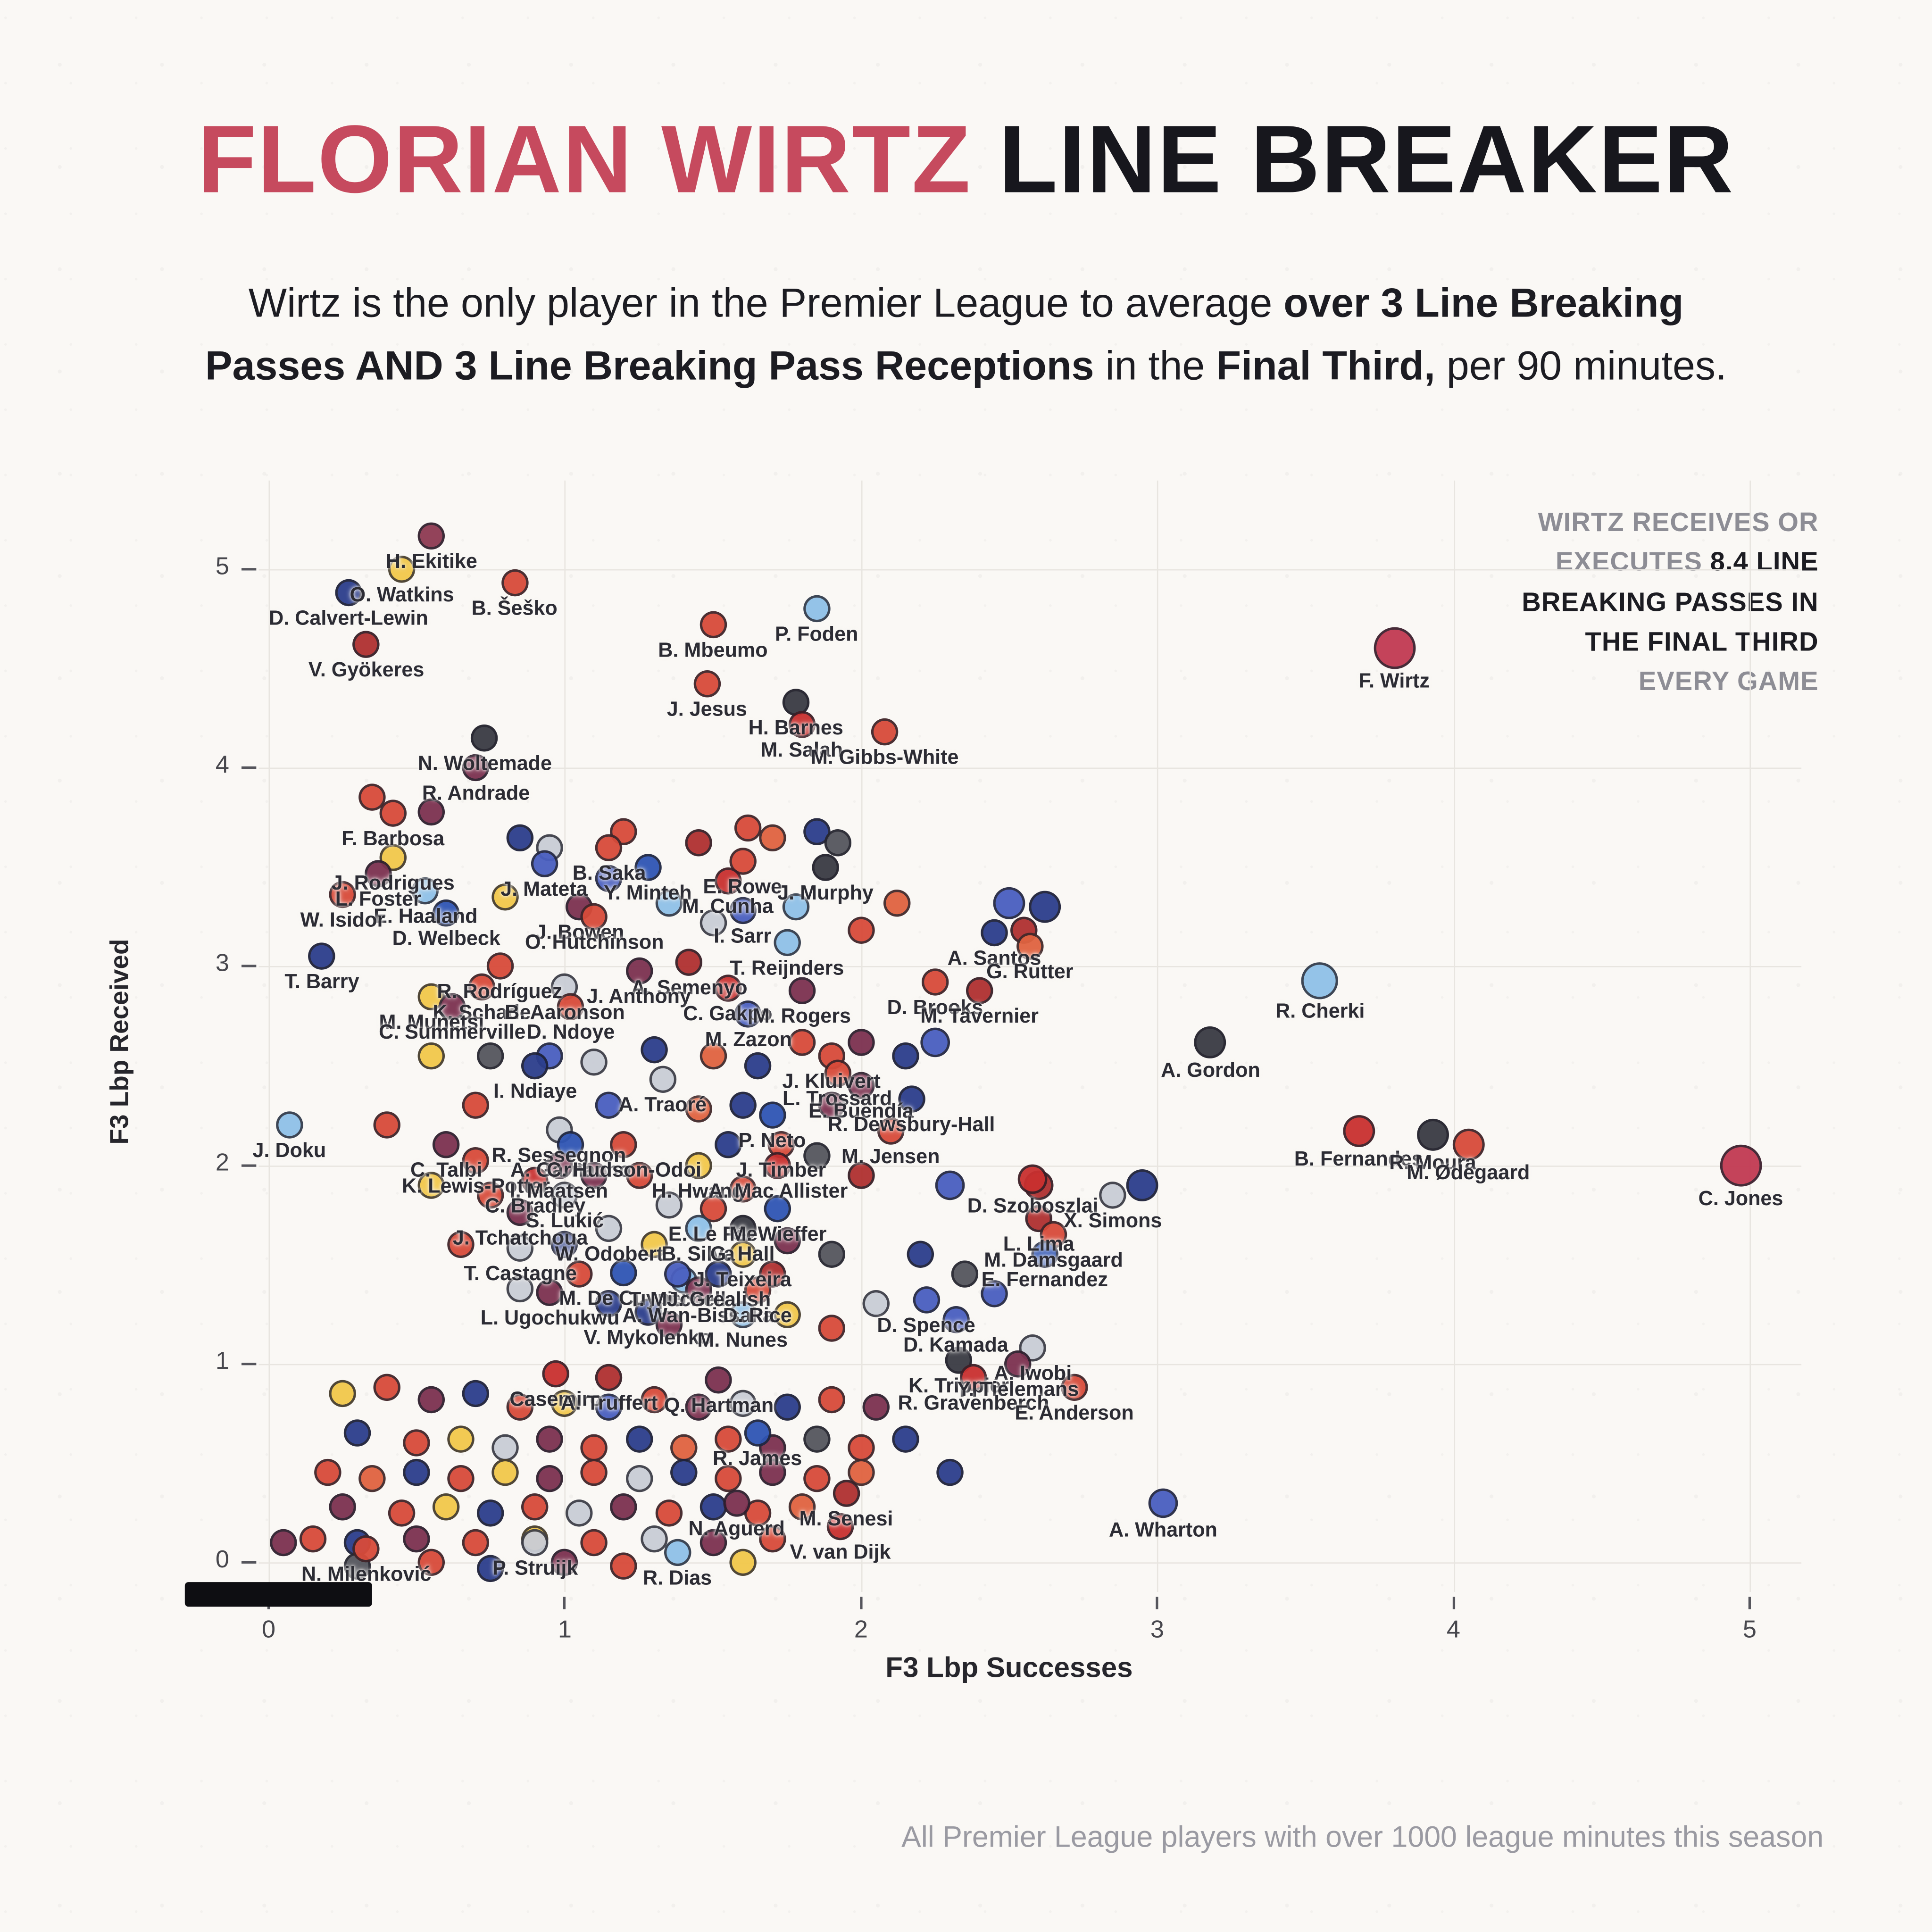 The width and height of the screenshot is (1932, 1932). I want to click on x-tick-label: 5, so click(1750, 1630).